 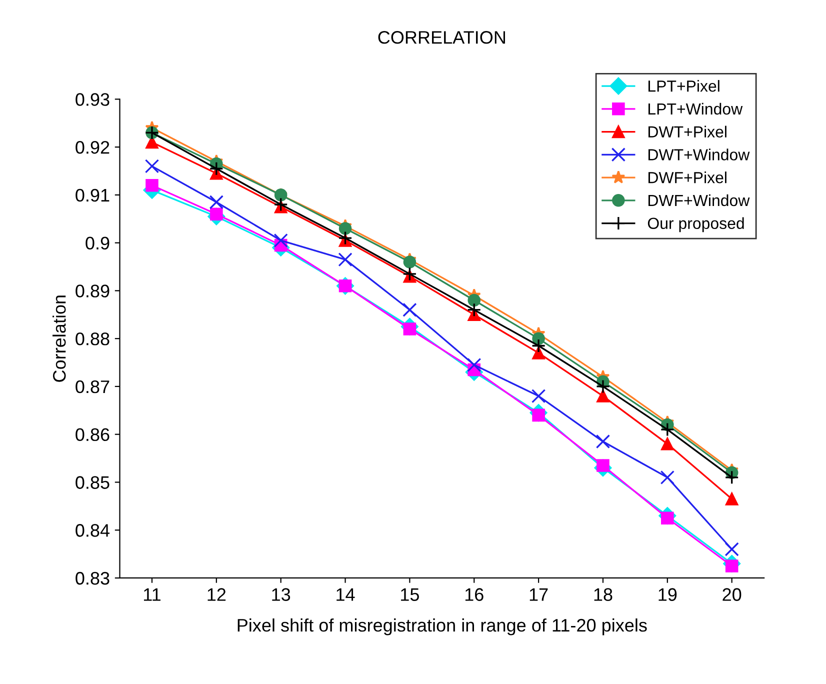 I want to click on y-tick-label: 0.93, so click(x=93, y=99).